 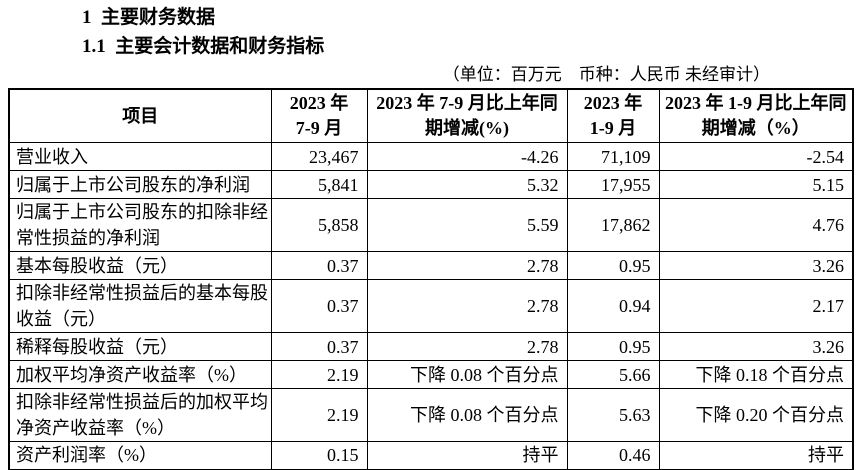 What do you see at coordinates (467, 103) in the screenshot?
I see `col-header-q3-change-line1: 2023 年 7-9 月比上年同` at bounding box center [467, 103].